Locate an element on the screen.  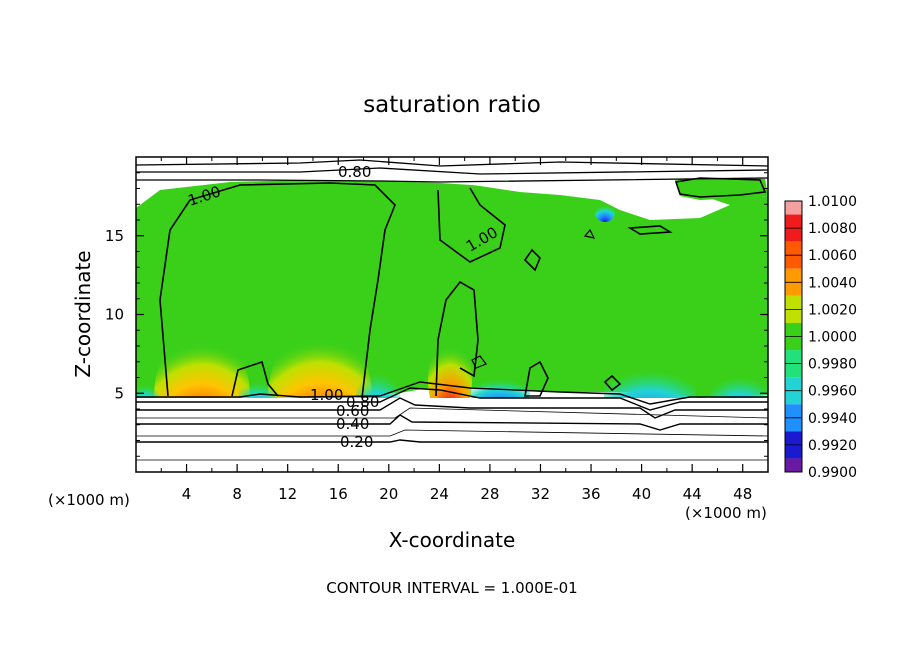
x-unit-label-left: (×1000 m) is located at coordinates (89, 500).